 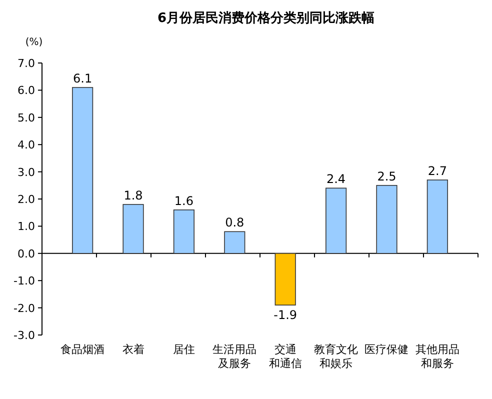 I want to click on x-tick-label: 医疗保健, so click(x=386, y=349).